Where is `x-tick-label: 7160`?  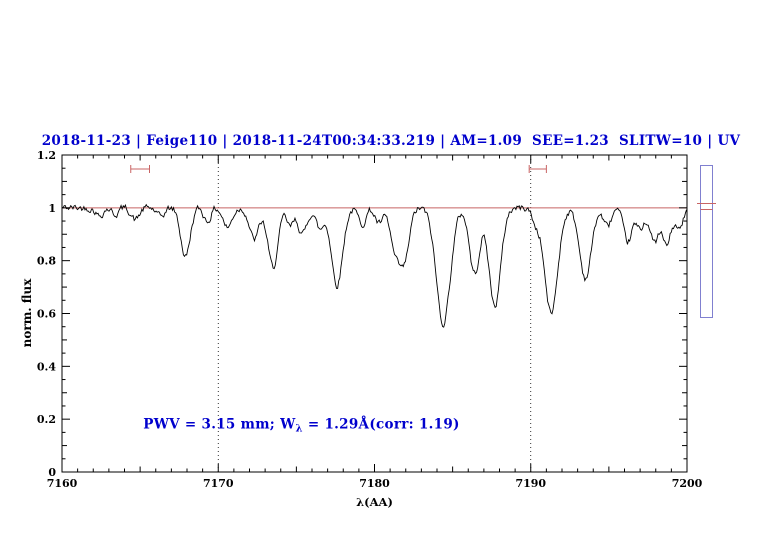
x-tick-label: 7160 is located at coordinates (62, 483).